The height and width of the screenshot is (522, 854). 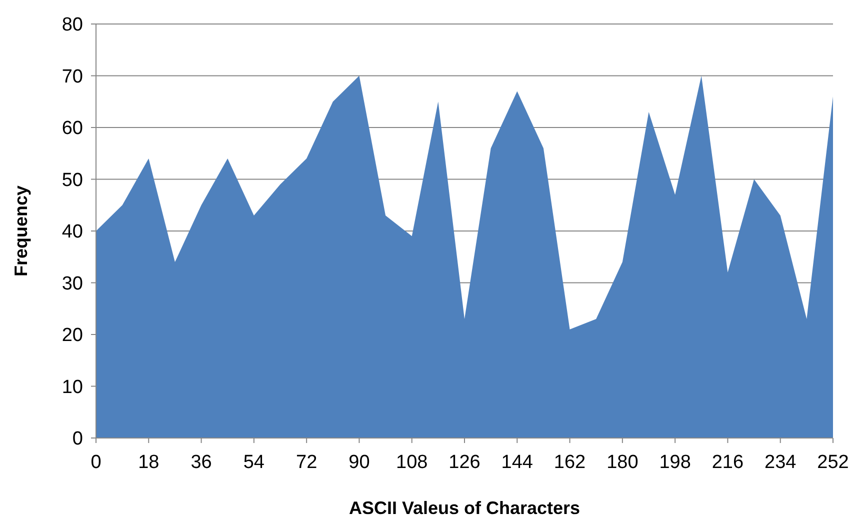 What do you see at coordinates (307, 462) in the screenshot?
I see `x-tick-label: 72` at bounding box center [307, 462].